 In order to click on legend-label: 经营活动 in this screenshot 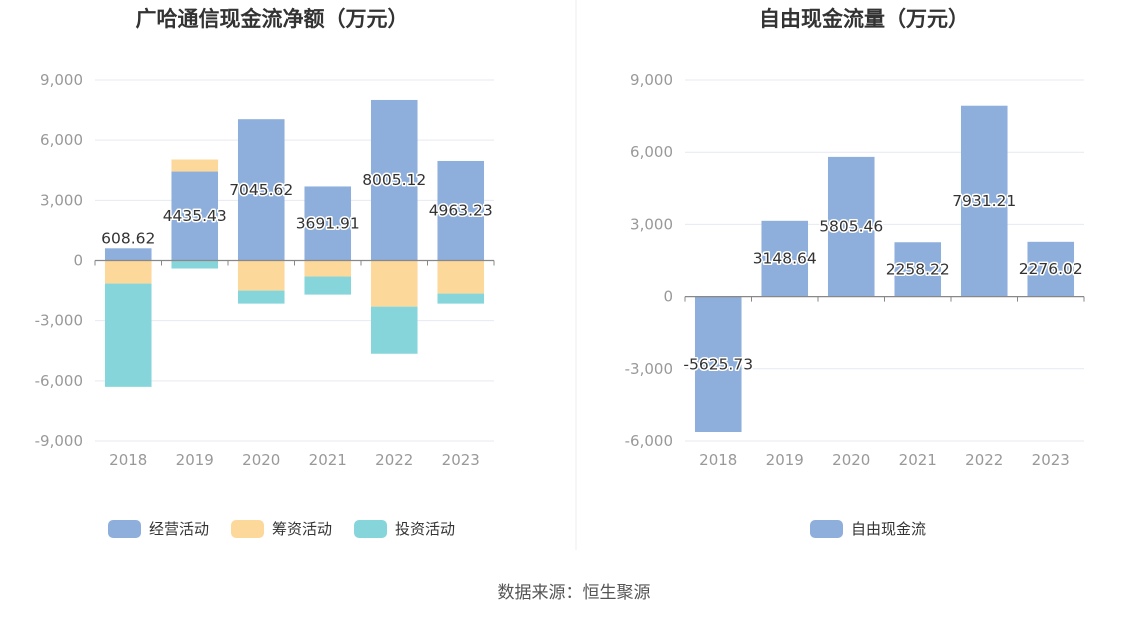, I will do `click(179, 529)`.